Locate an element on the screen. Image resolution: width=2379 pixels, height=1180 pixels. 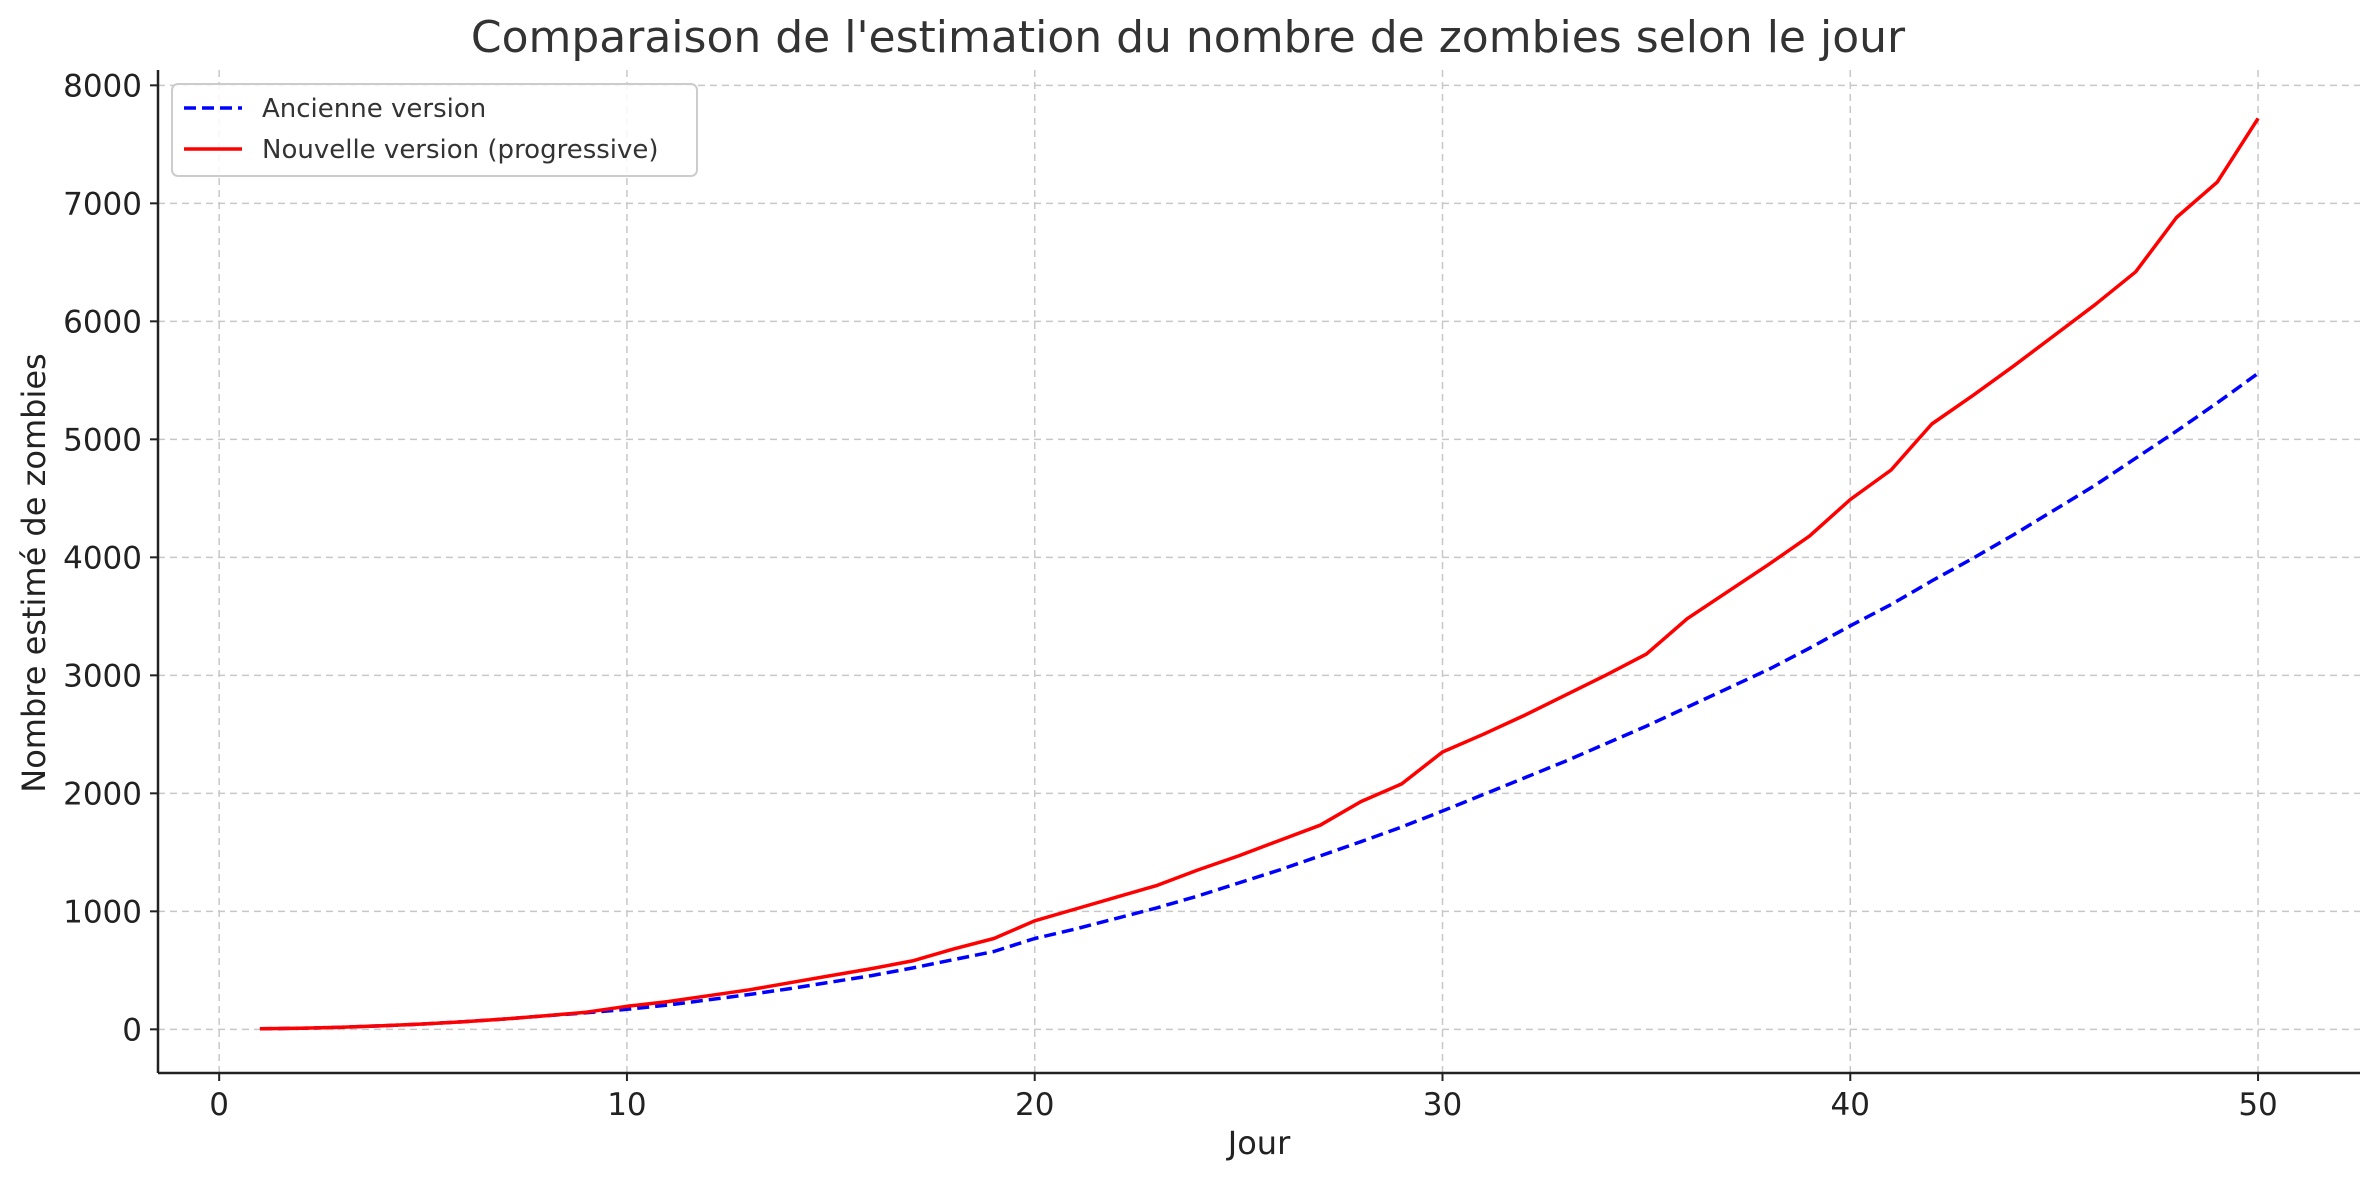
y-tick-label: 7000 is located at coordinates (102, 204).